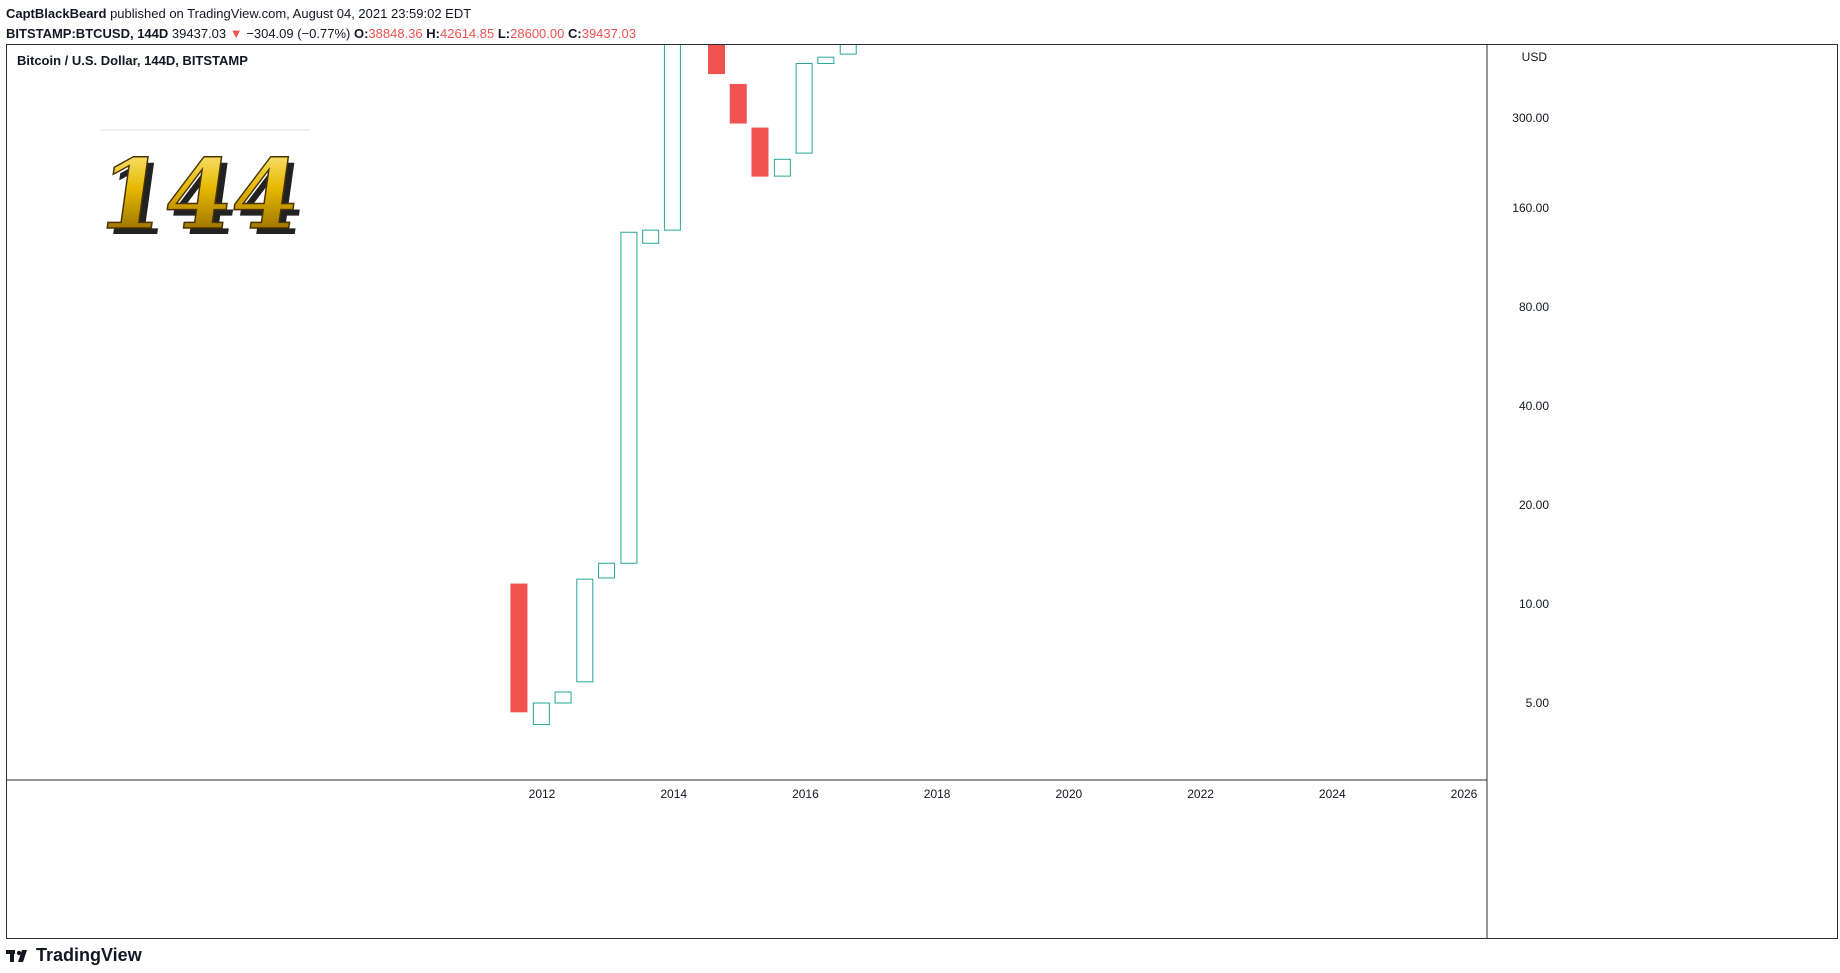 This screenshot has height=973, width=1840. Describe the element at coordinates (673, 794) in the screenshot. I see `time-tick-label: 2014` at that location.